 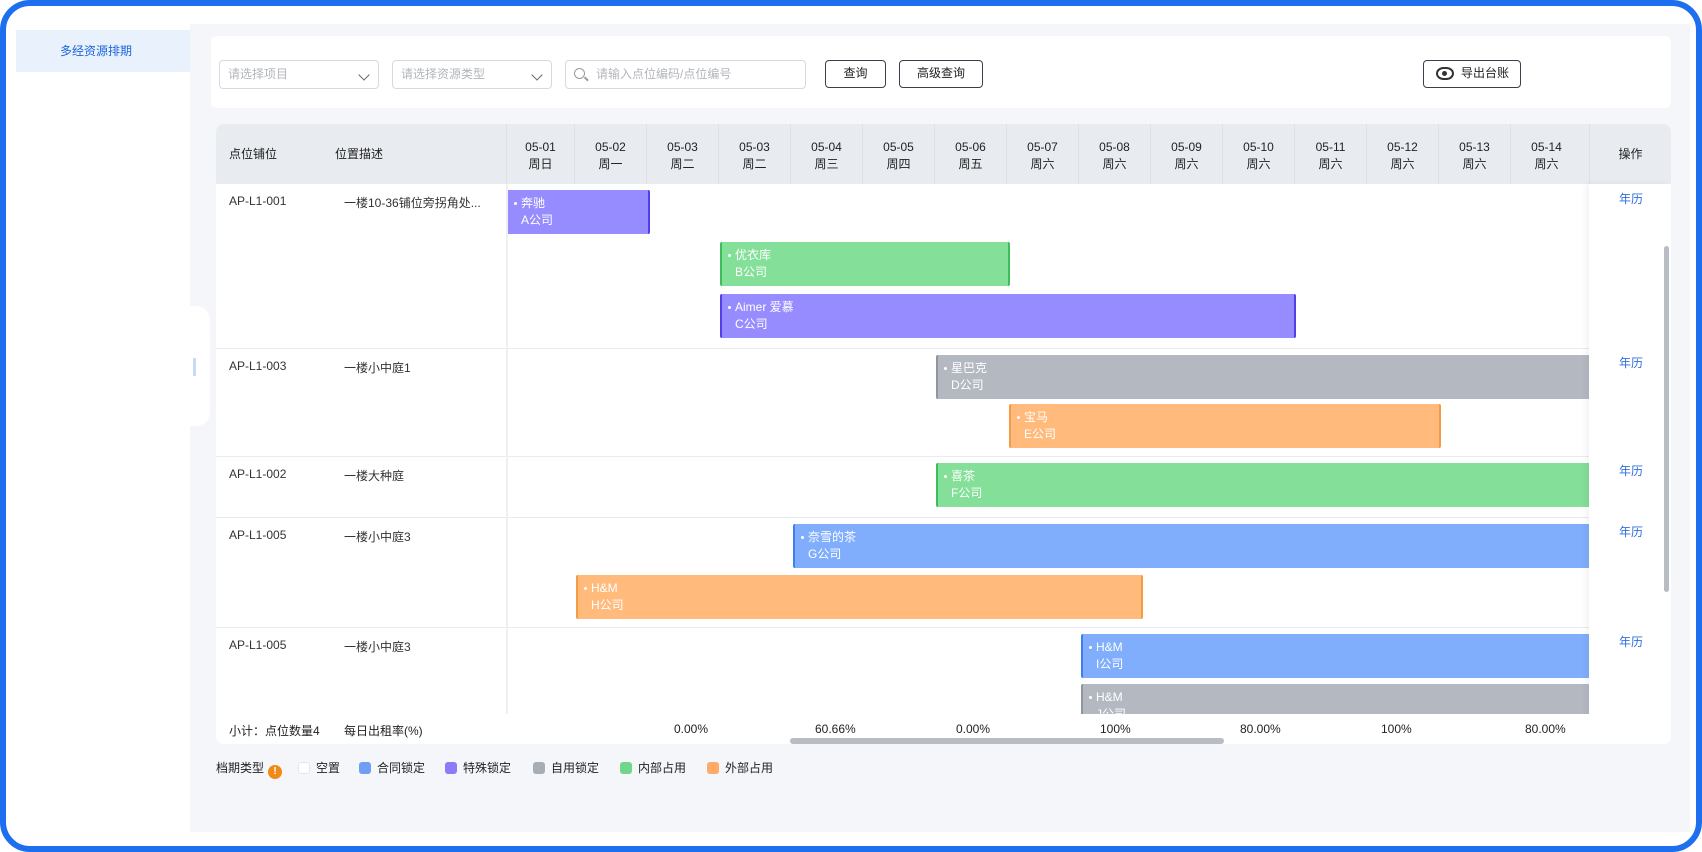 I want to click on legend-swatch-white, so click(x=304, y=768).